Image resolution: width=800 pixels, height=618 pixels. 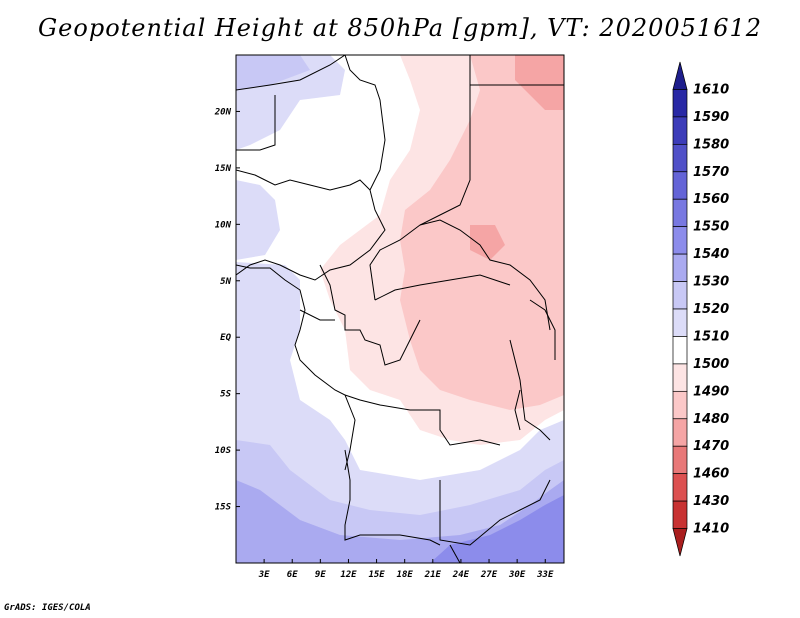 What do you see at coordinates (227, 310) in the screenshot?
I see `y-axis: 20N 15N 10N 5N EQ 5S 10S 15S` at bounding box center [227, 310].